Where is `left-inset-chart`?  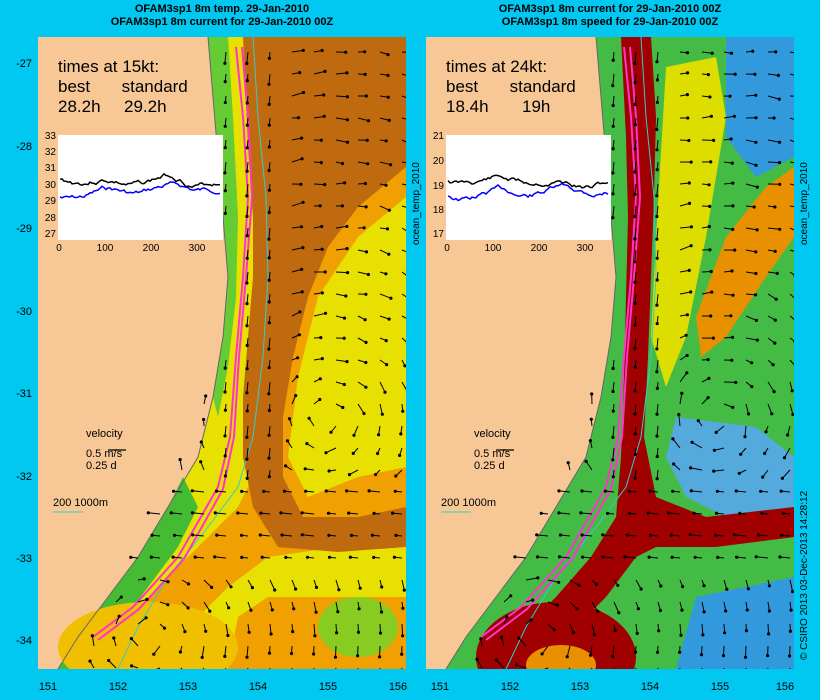
left-inset-chart is located at coordinates (140, 187).